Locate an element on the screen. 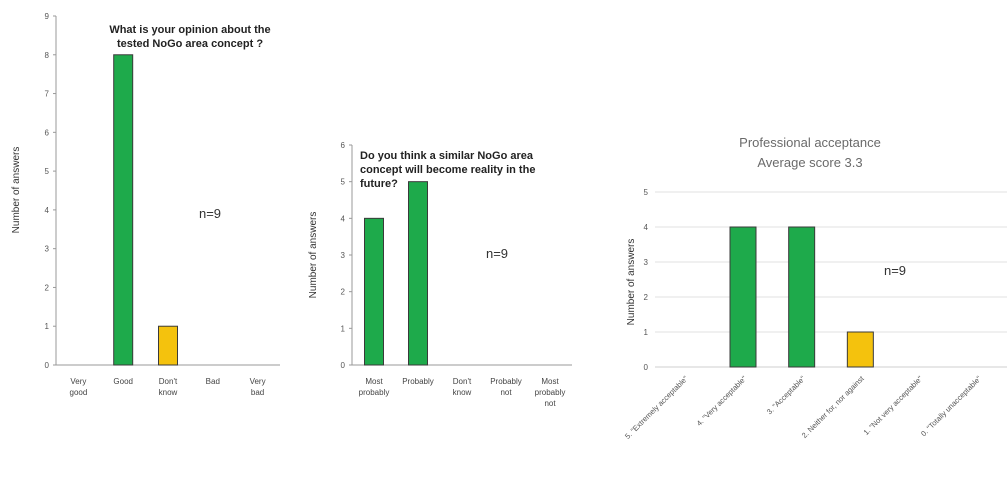 This screenshot has height=485, width=1007. category-label: Good is located at coordinates (123, 381).